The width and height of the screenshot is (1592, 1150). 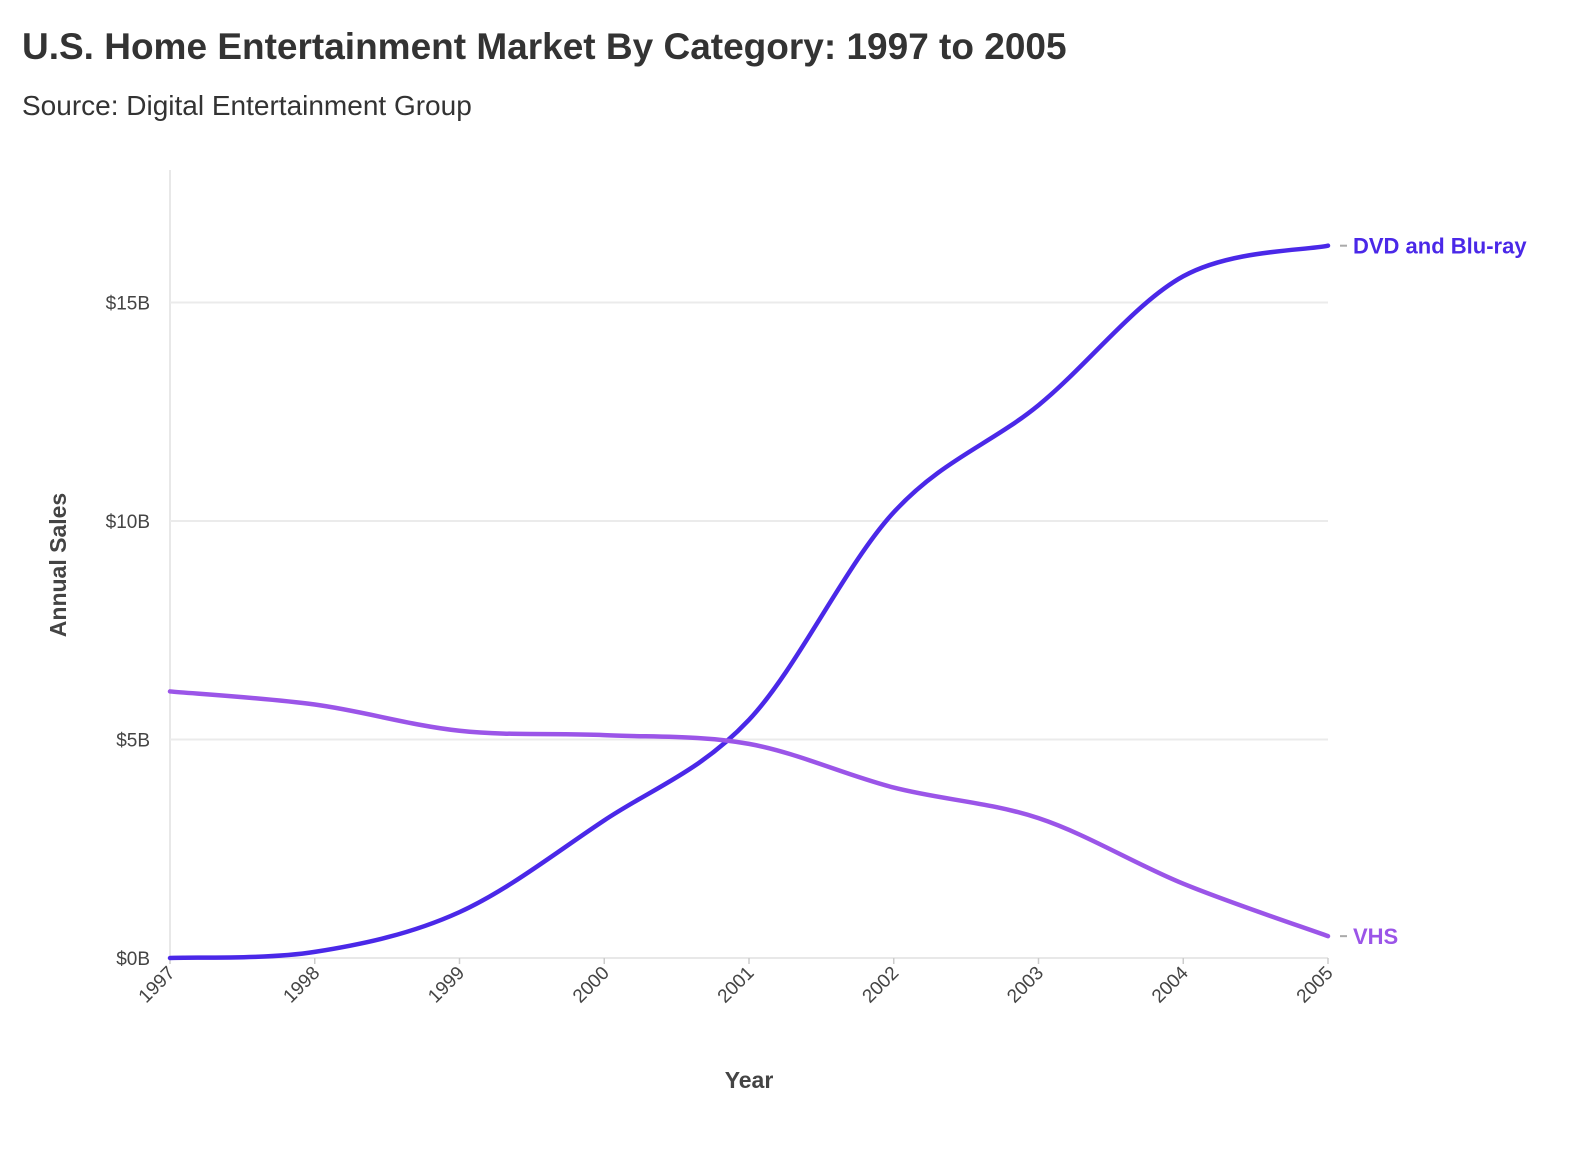 What do you see at coordinates (749, 1080) in the screenshot?
I see `x-axis-title: Year` at bounding box center [749, 1080].